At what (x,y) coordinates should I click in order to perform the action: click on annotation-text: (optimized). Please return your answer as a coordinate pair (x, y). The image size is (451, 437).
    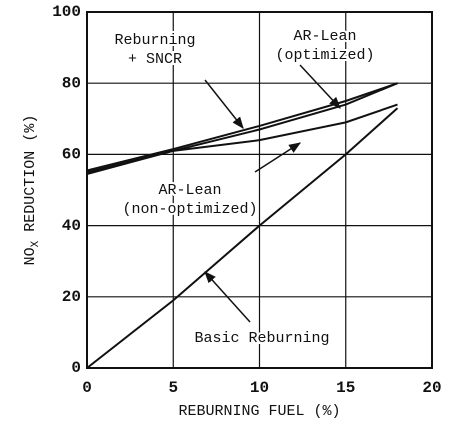
    Looking at the image, I should click on (324, 55).